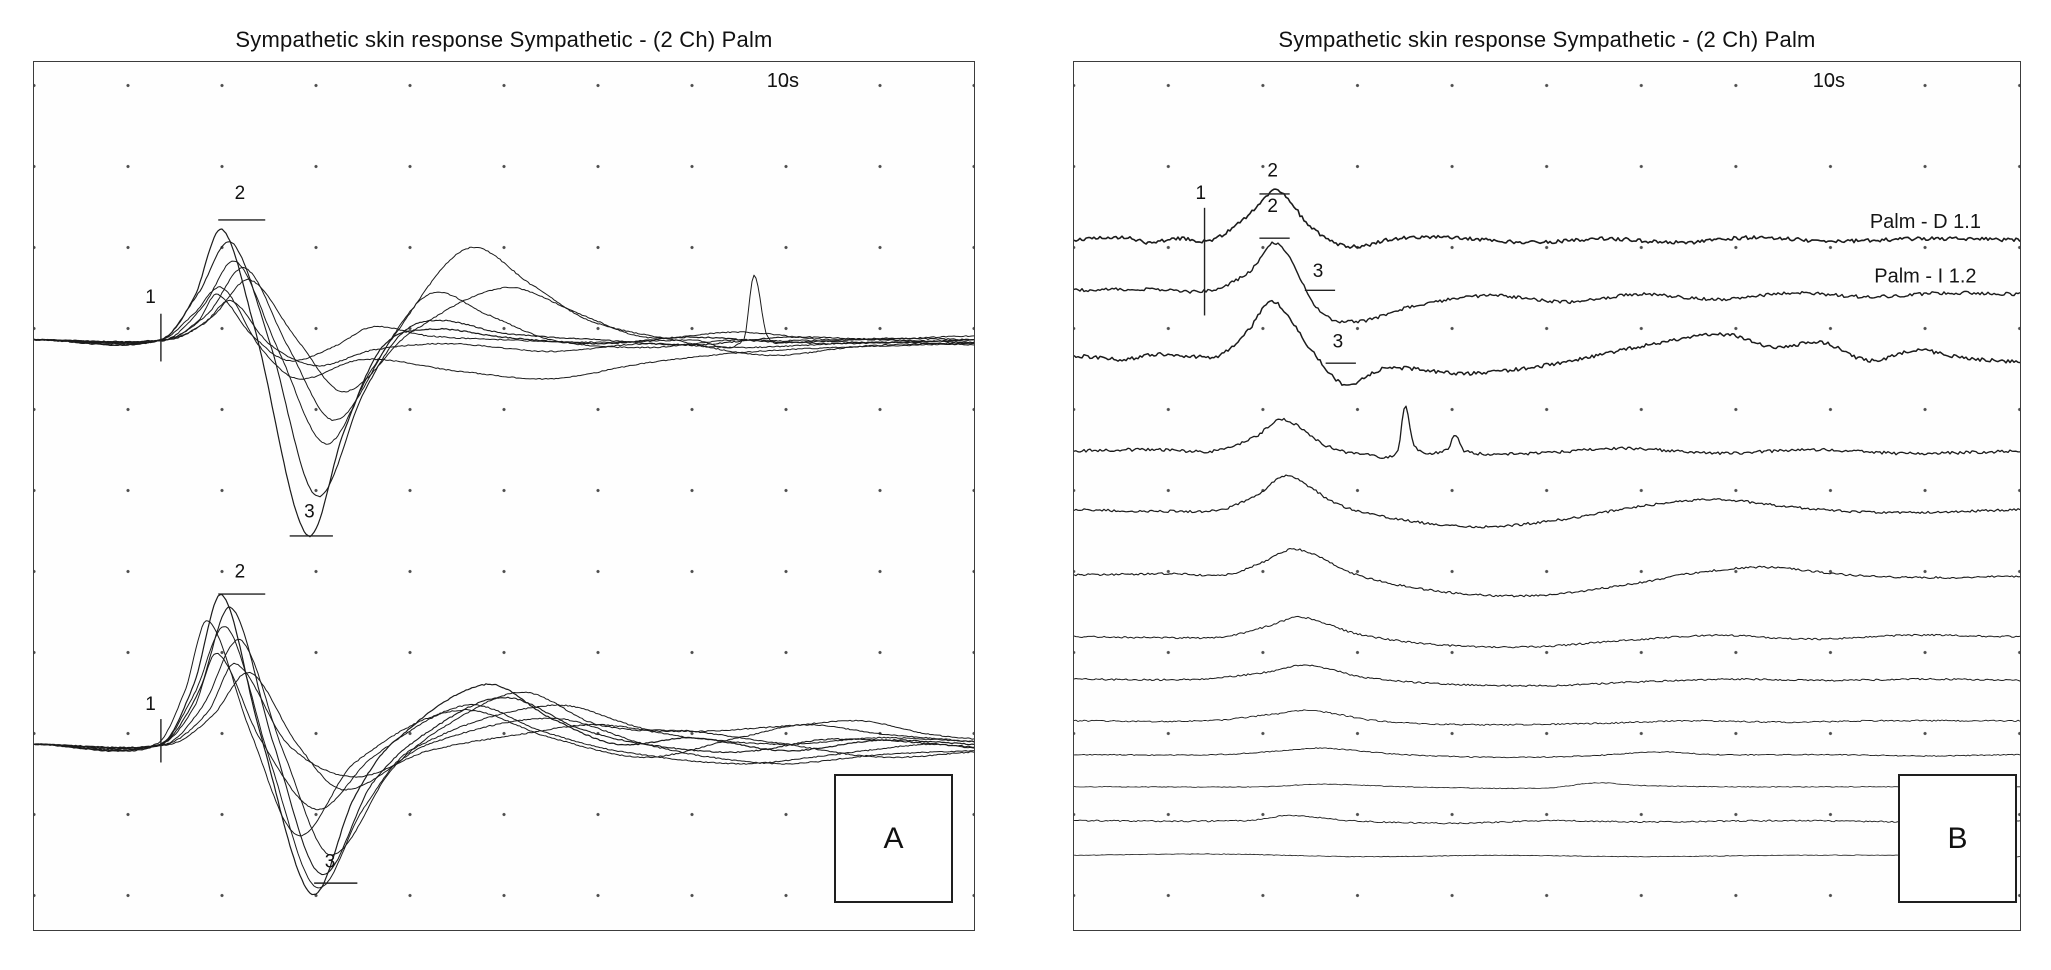 The image size is (2051, 970). I want to click on marker-label-4: 3, so click(1318, 271).